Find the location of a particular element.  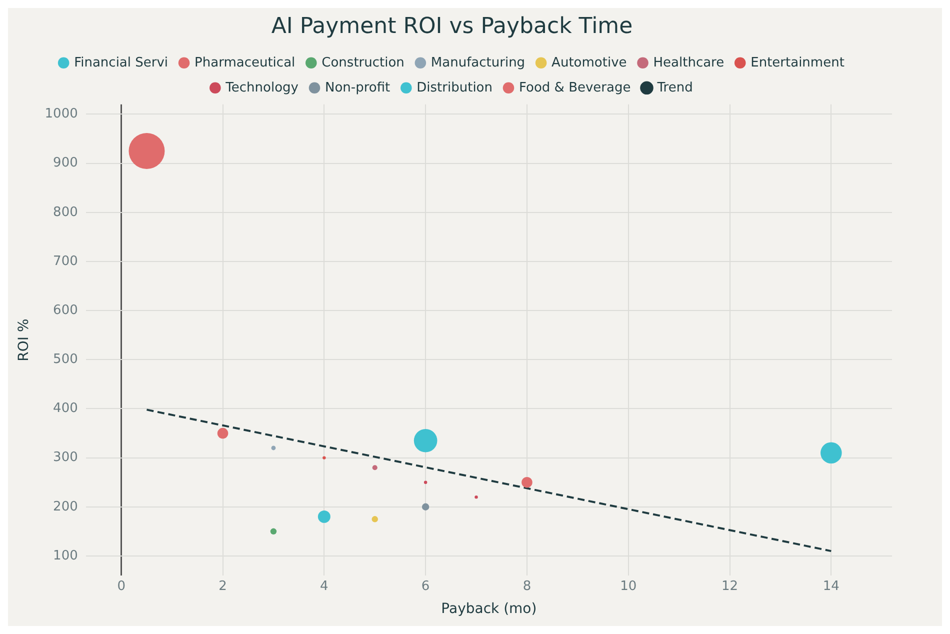

y-tick-label: 200 is located at coordinates (65, 506).